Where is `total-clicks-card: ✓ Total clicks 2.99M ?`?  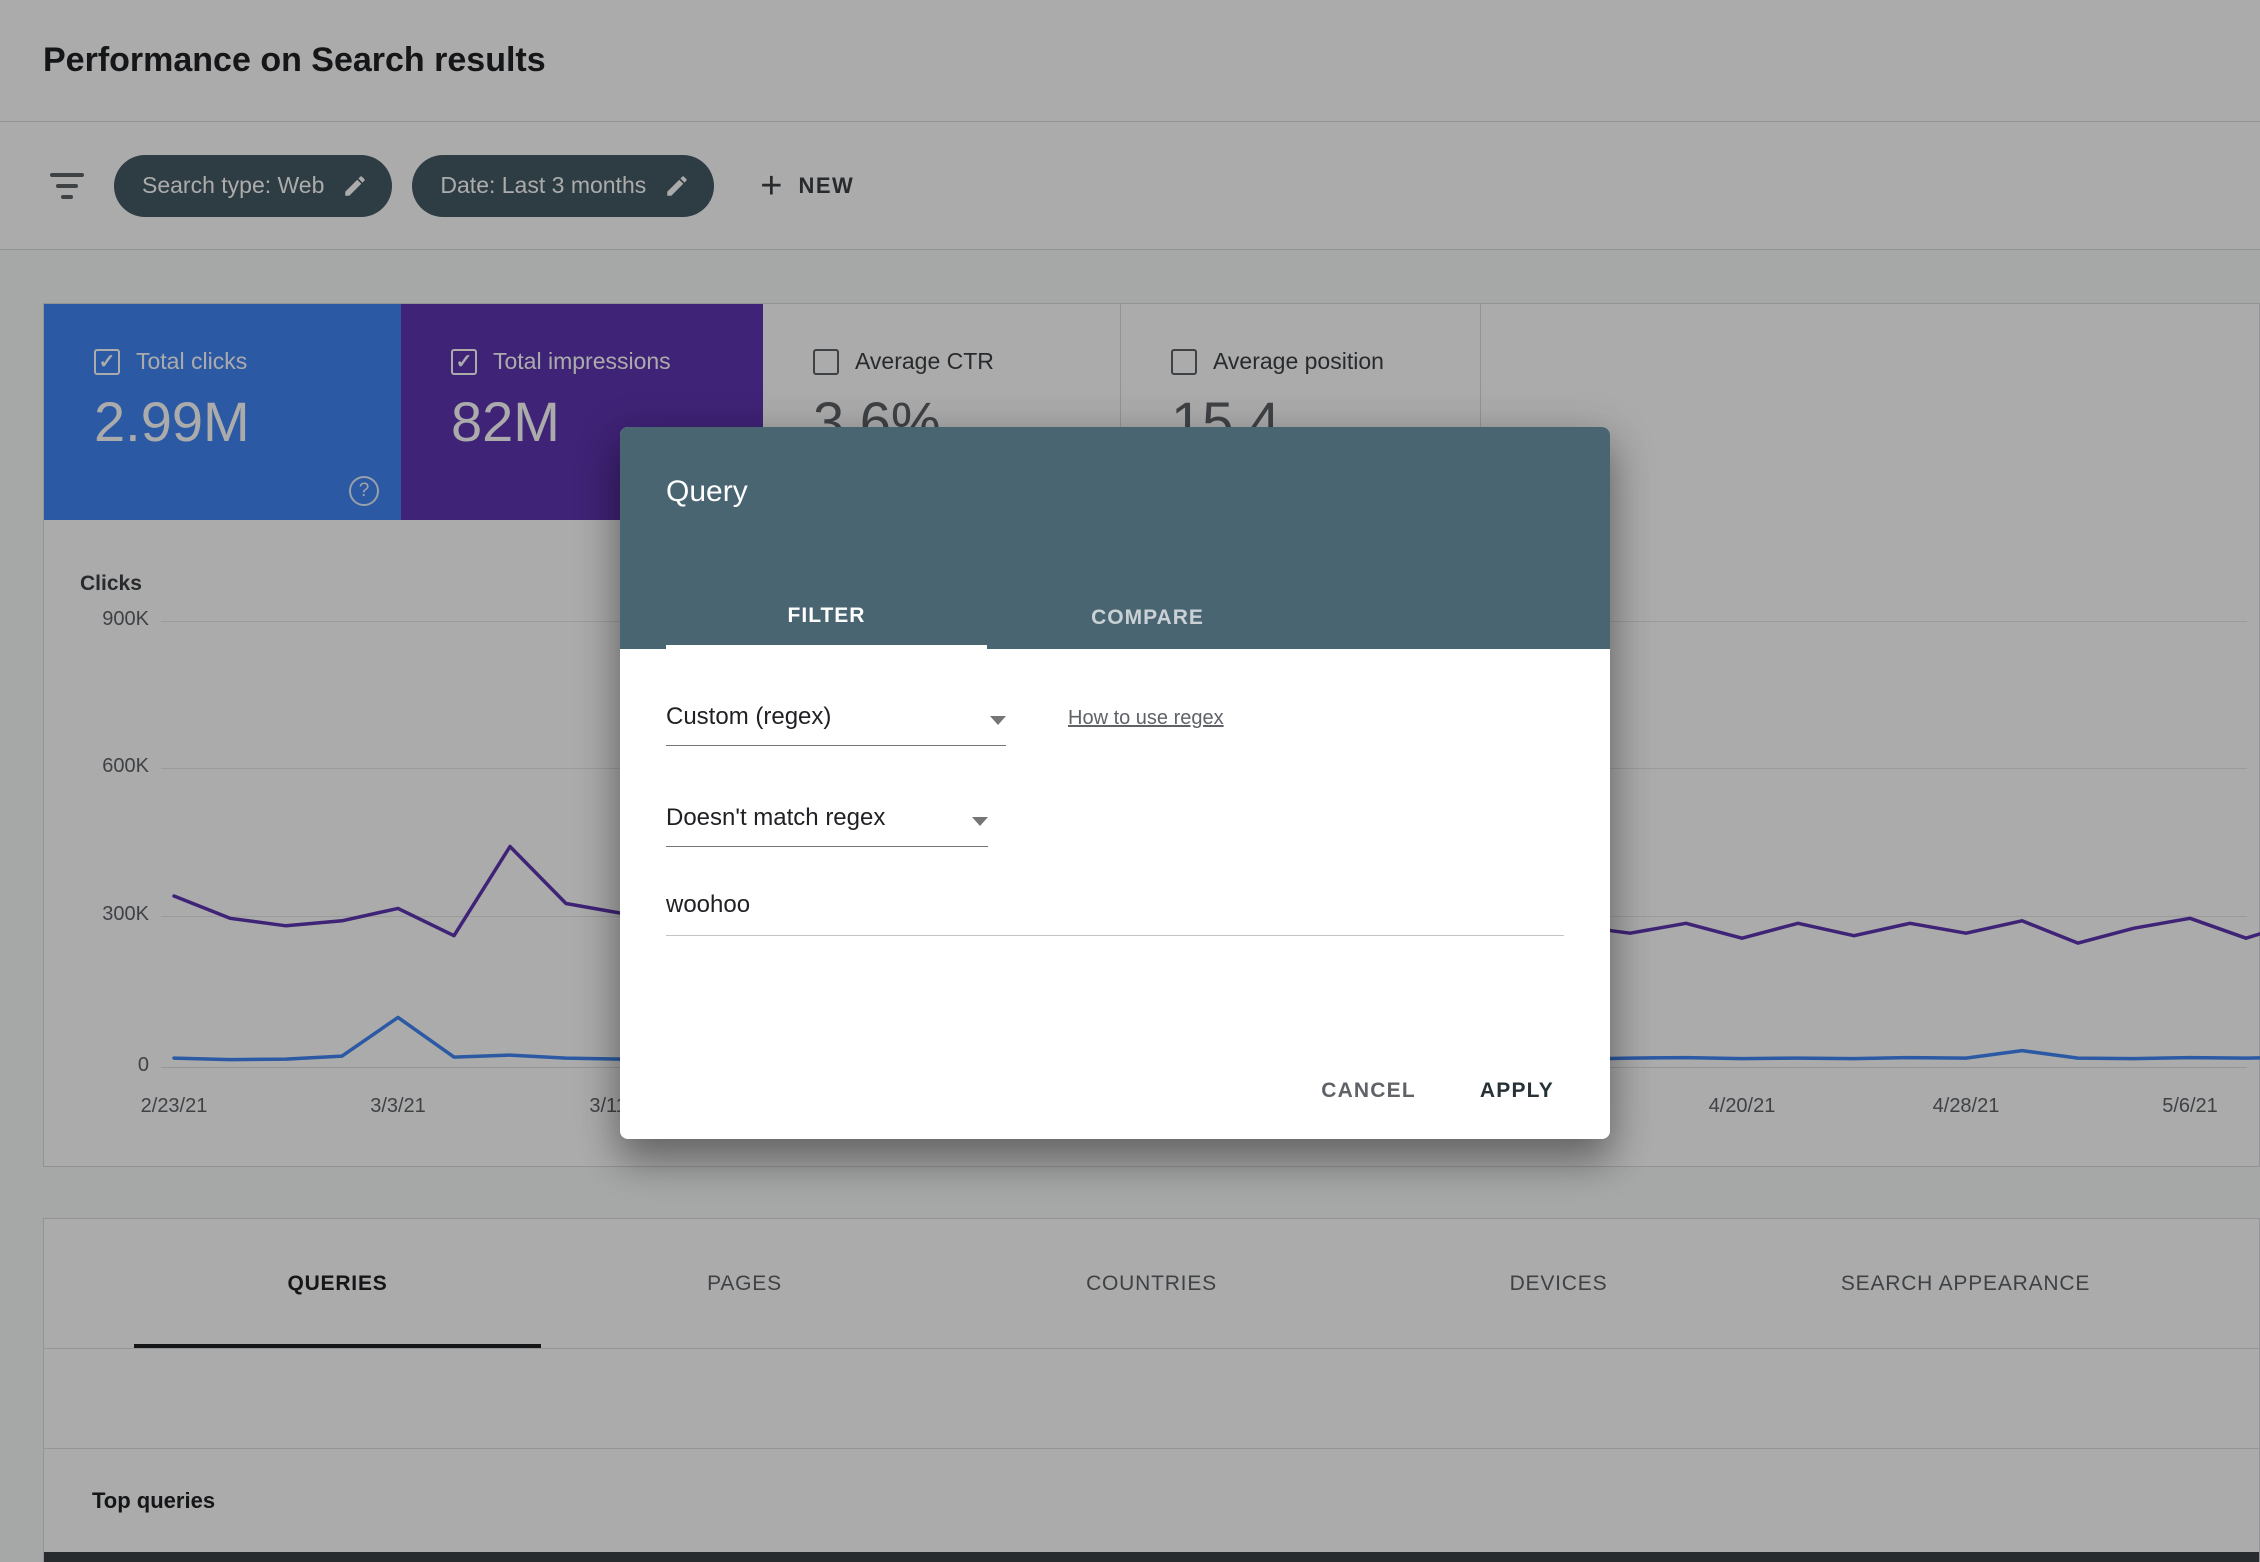 total-clicks-card: ✓ Total clicks 2.99M ? is located at coordinates (222, 412).